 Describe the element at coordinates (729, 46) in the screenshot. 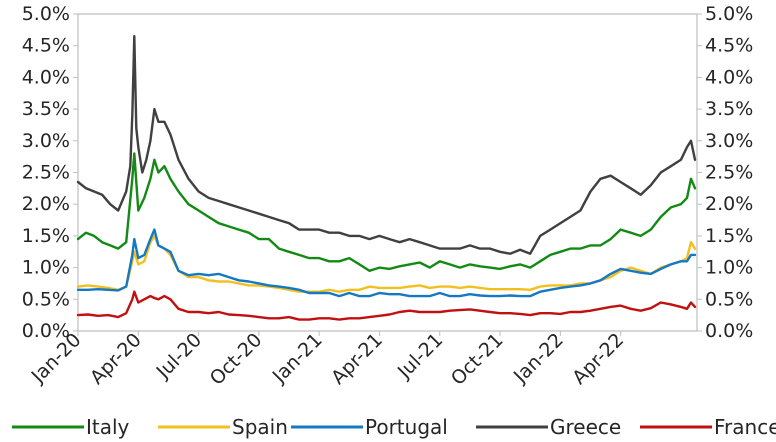

I see `y-tick-label-right: 4.5%` at that location.